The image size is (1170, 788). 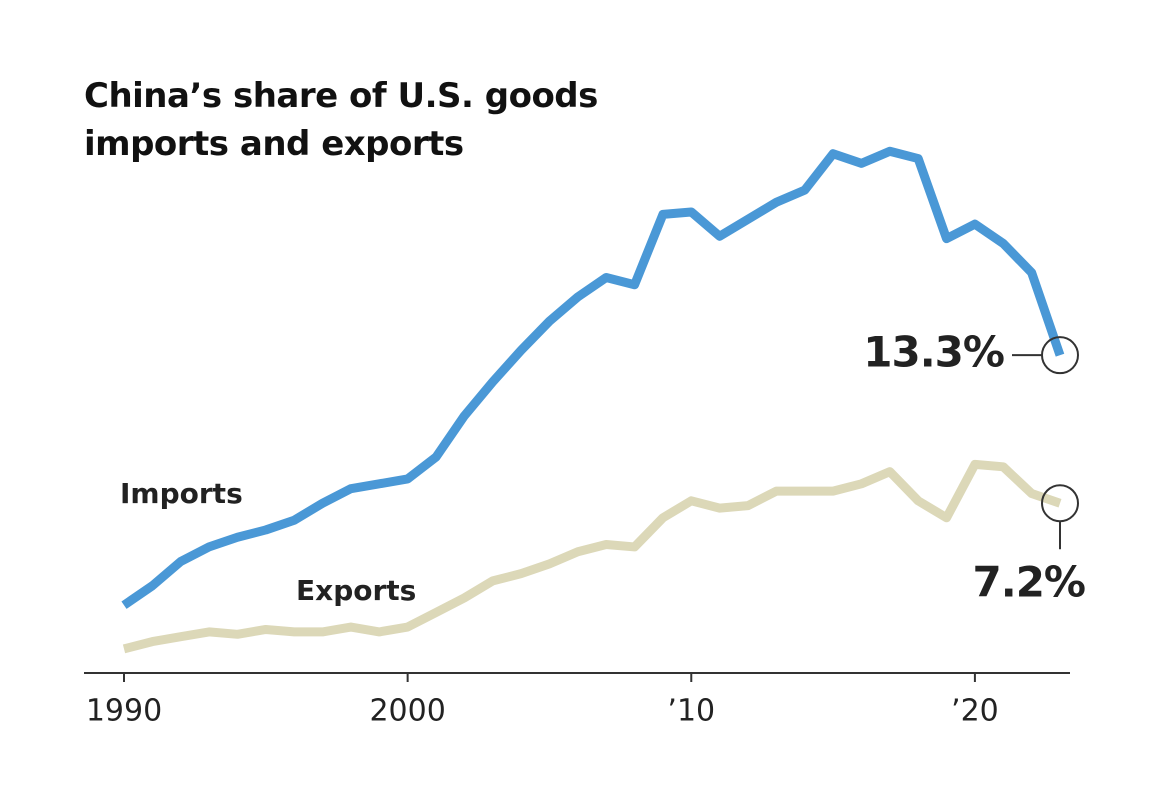 I want to click on x-tick-label: ’10, so click(x=691, y=711).